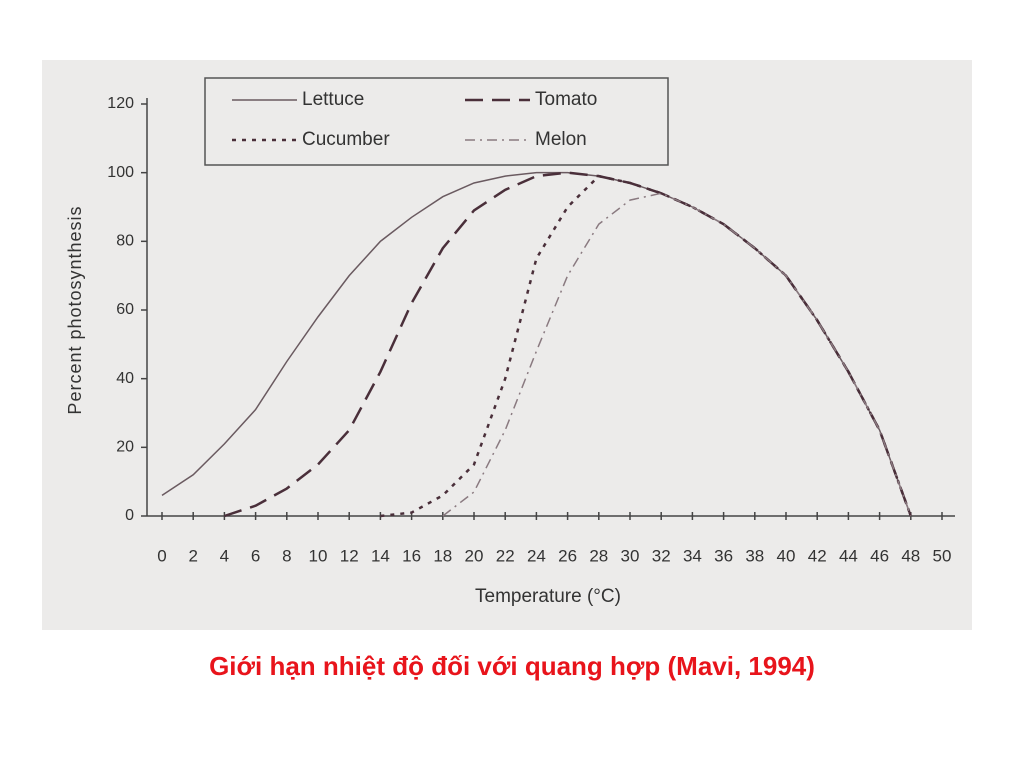 The height and width of the screenshot is (773, 1024). I want to click on x-tick-label: 20, so click(474, 555).